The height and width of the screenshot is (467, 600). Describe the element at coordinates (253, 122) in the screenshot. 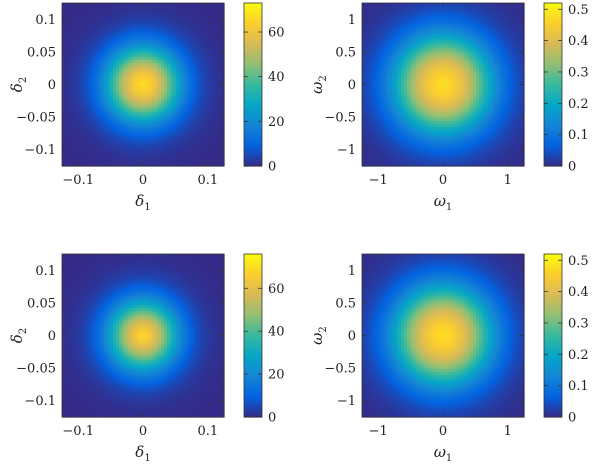

I see `colorbar-segment` at that location.